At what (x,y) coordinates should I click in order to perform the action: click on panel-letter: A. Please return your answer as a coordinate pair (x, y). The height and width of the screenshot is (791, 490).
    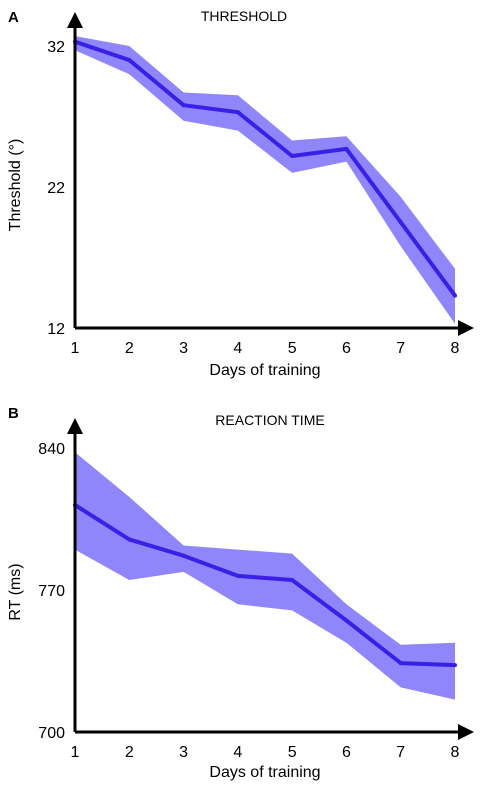
    Looking at the image, I should click on (13, 17).